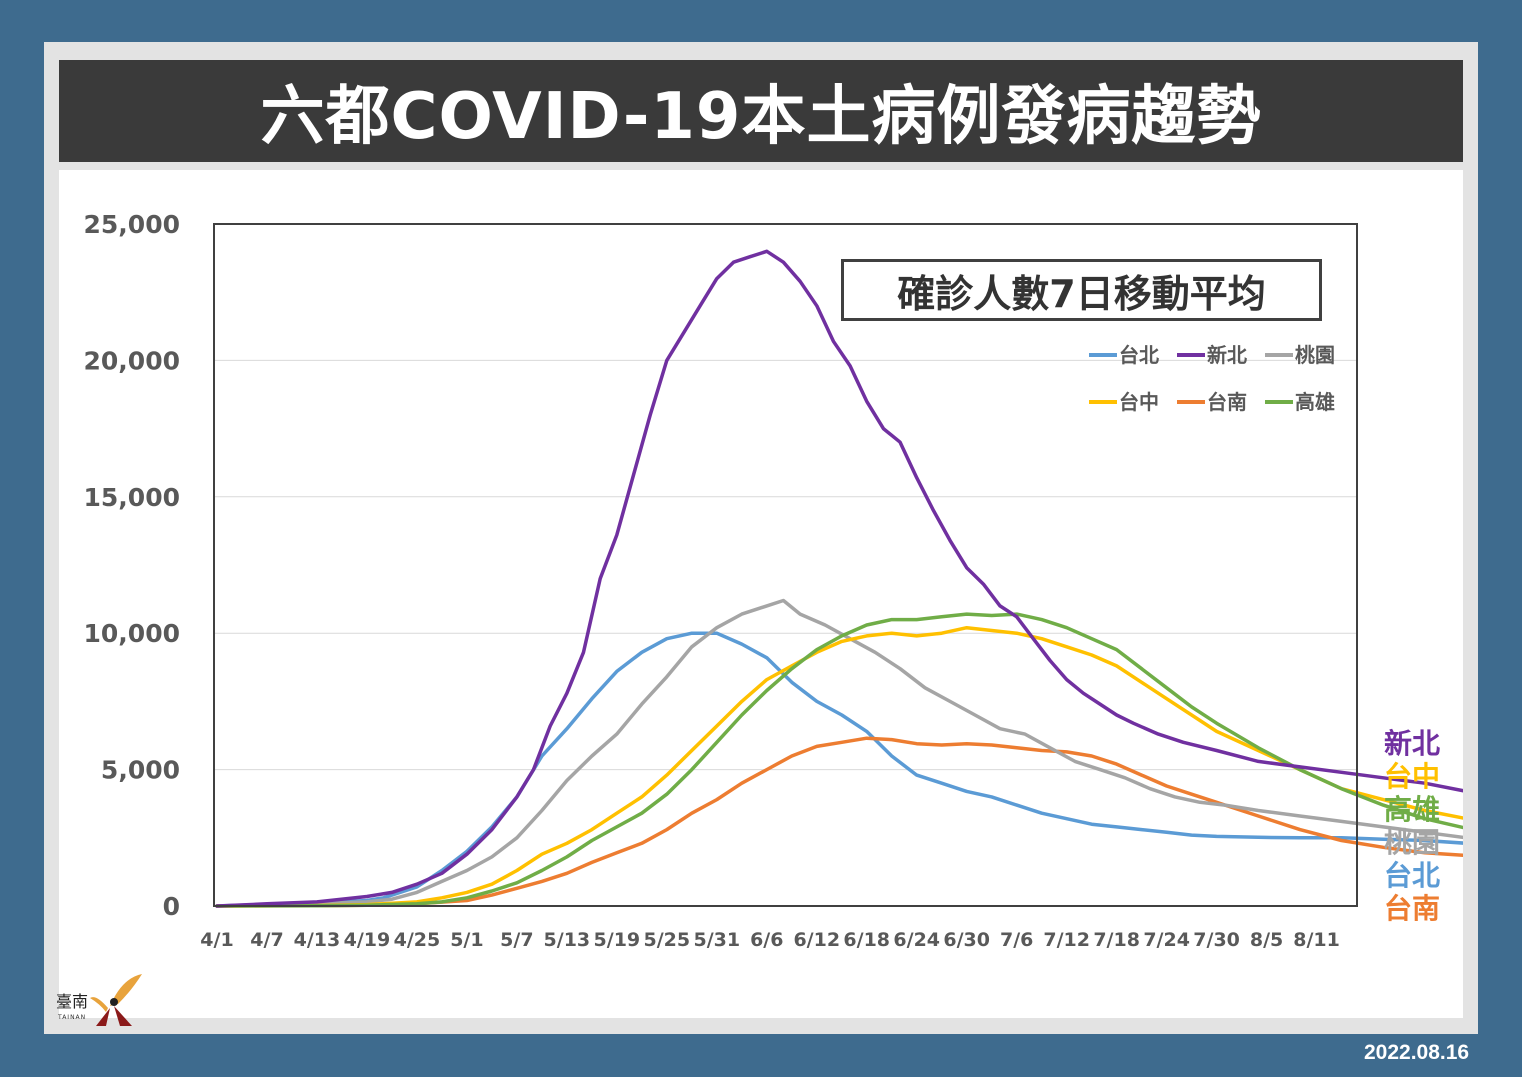  What do you see at coordinates (140, 770) in the screenshot?
I see `y-tick-label: 5,000` at bounding box center [140, 770].